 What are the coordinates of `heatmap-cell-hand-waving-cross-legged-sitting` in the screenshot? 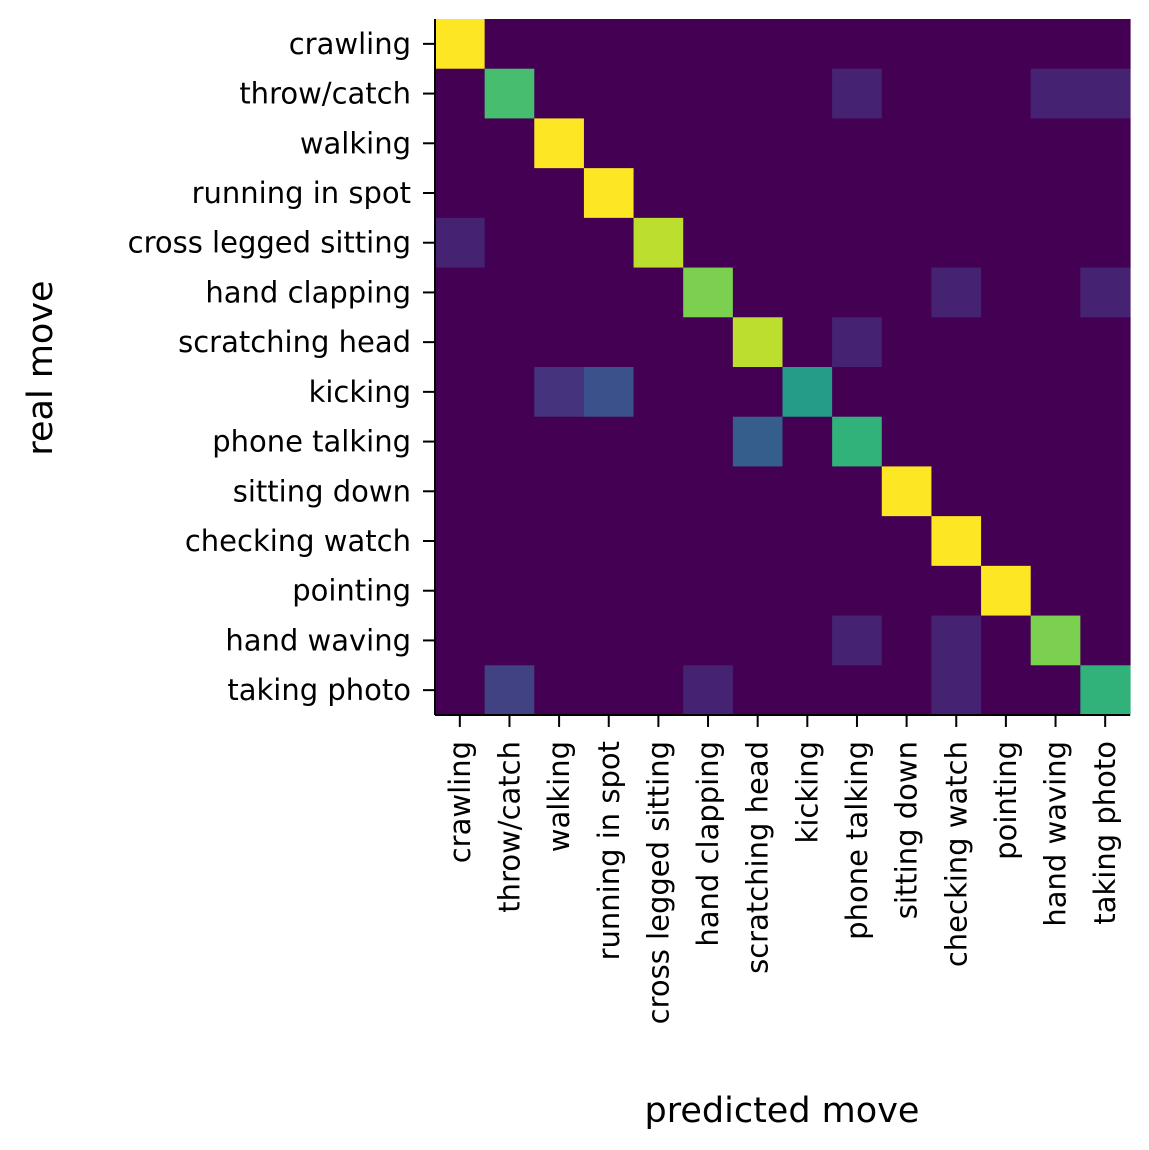 It's located at (658, 640).